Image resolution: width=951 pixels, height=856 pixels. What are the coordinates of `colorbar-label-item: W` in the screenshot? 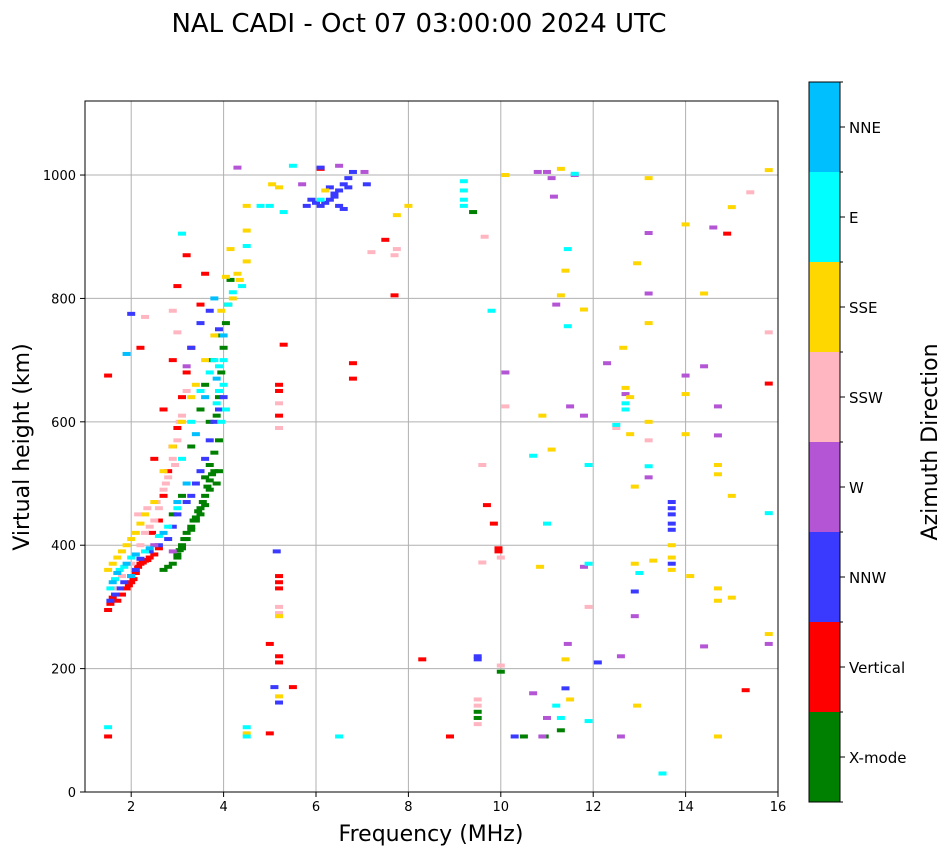 It's located at (856, 488).